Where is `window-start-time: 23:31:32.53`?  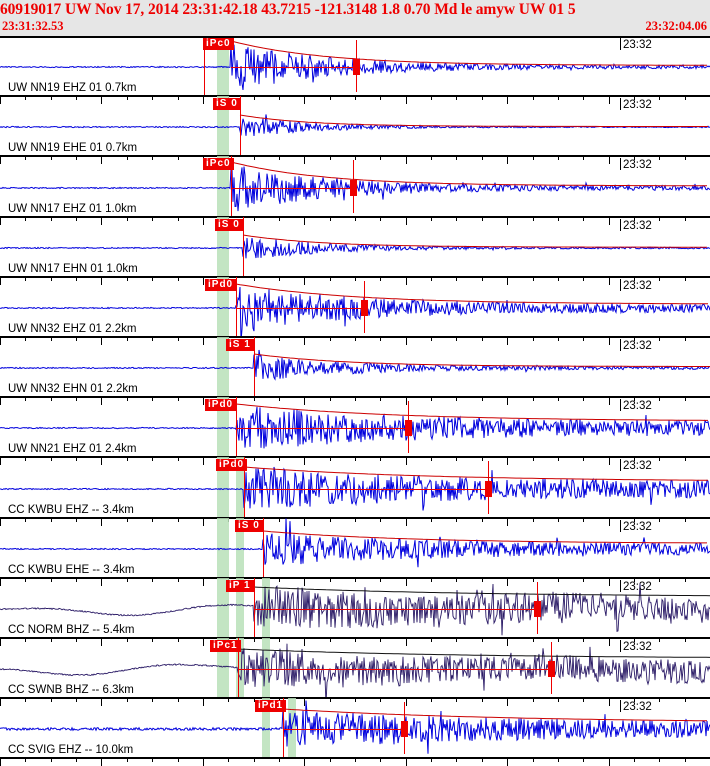 window-start-time: 23:31:32.53 is located at coordinates (33, 26).